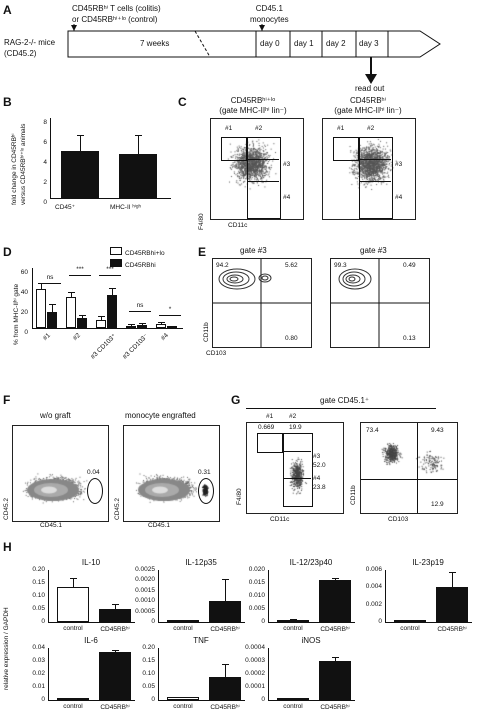  Describe the element at coordinates (14, 169) in the screenshot. I see `panel-b-ylabel-1: fold change in CD45RBʰⁱ` at that location.